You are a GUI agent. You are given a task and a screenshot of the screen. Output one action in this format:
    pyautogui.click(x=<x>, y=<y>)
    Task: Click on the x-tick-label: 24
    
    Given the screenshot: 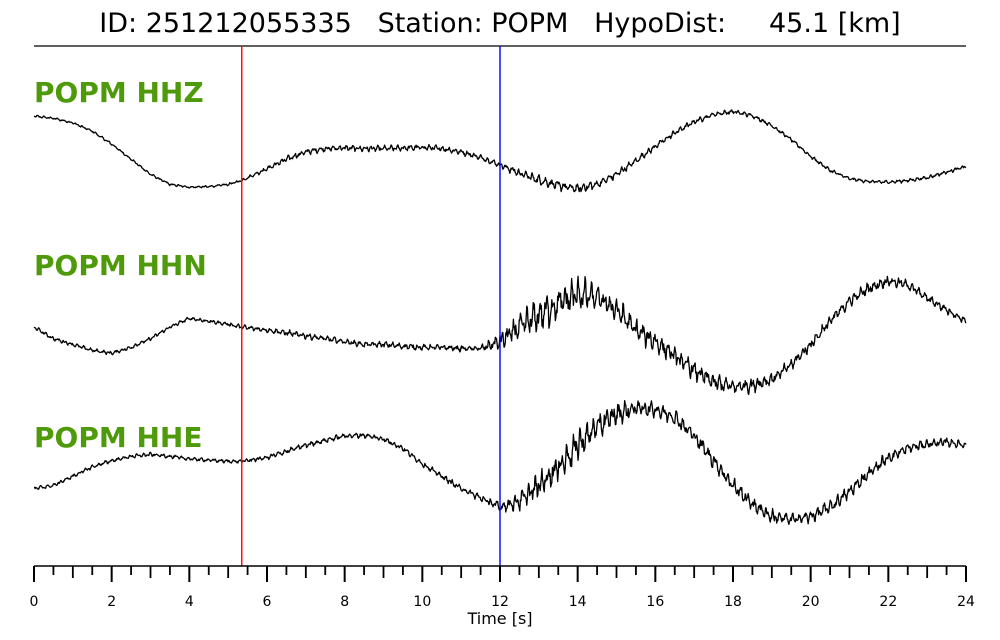 What is the action you would take?
    pyautogui.click(x=966, y=602)
    